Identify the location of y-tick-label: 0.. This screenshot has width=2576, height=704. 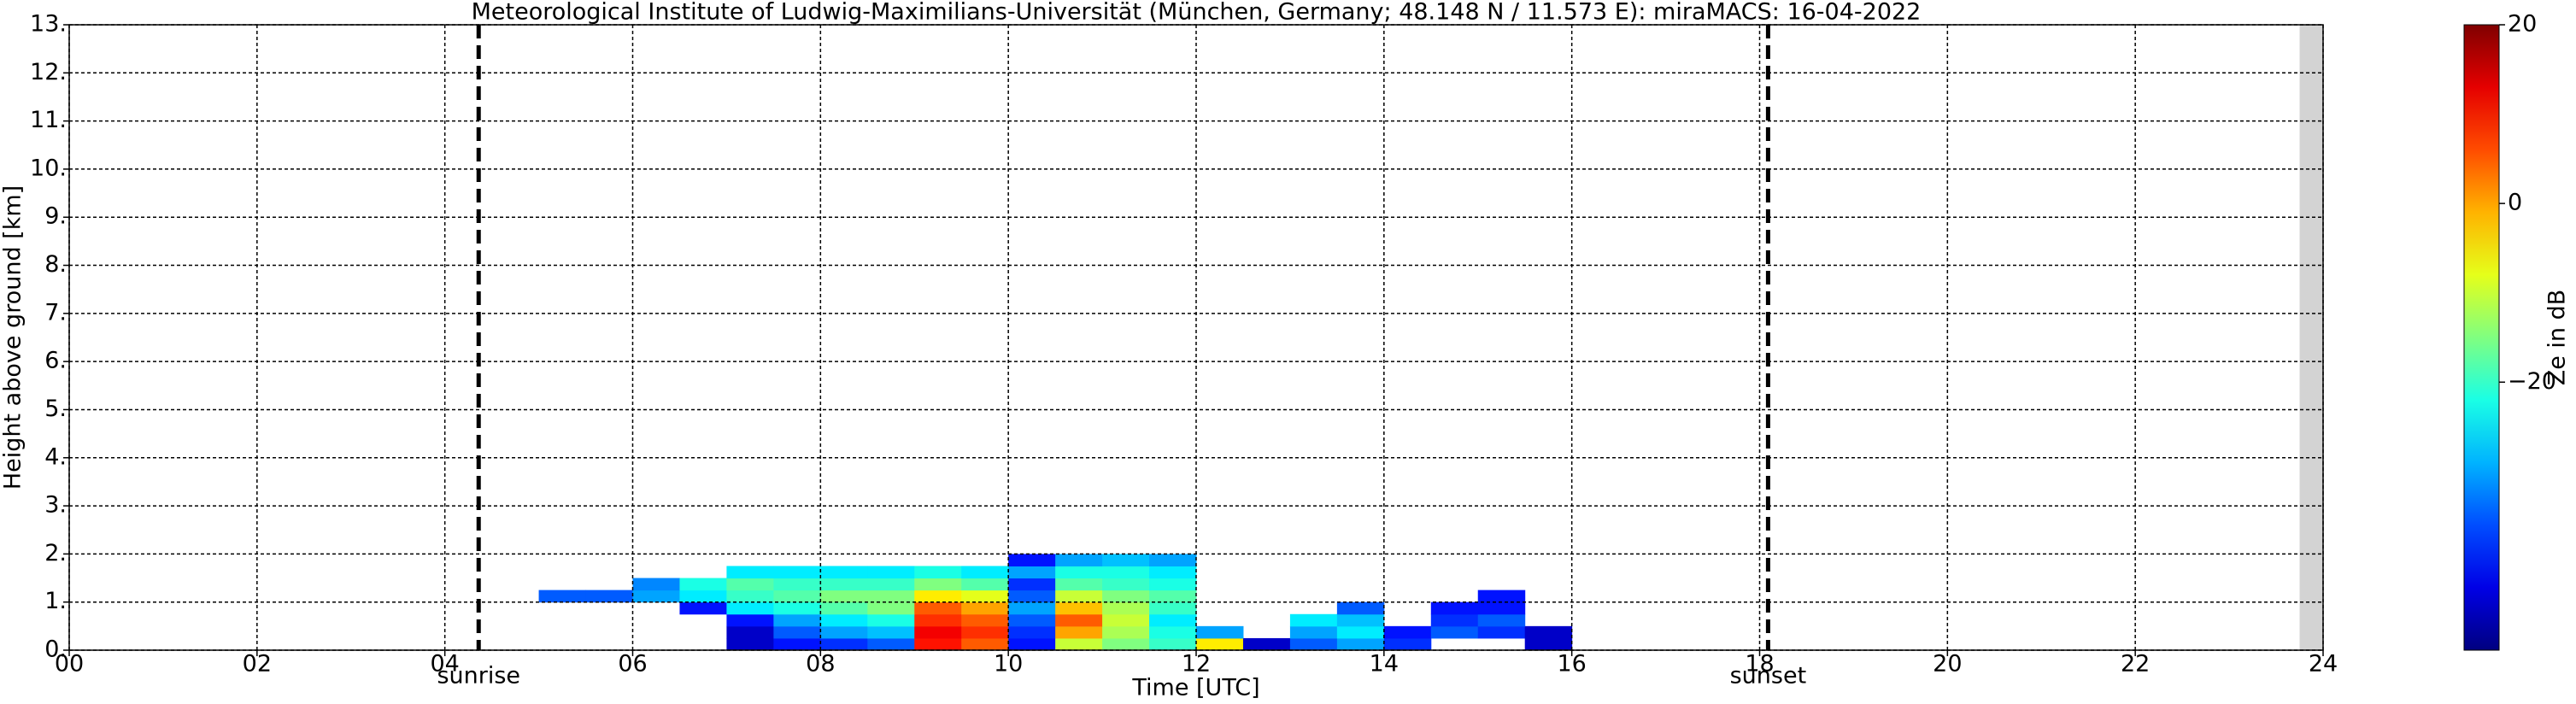
(55, 650).